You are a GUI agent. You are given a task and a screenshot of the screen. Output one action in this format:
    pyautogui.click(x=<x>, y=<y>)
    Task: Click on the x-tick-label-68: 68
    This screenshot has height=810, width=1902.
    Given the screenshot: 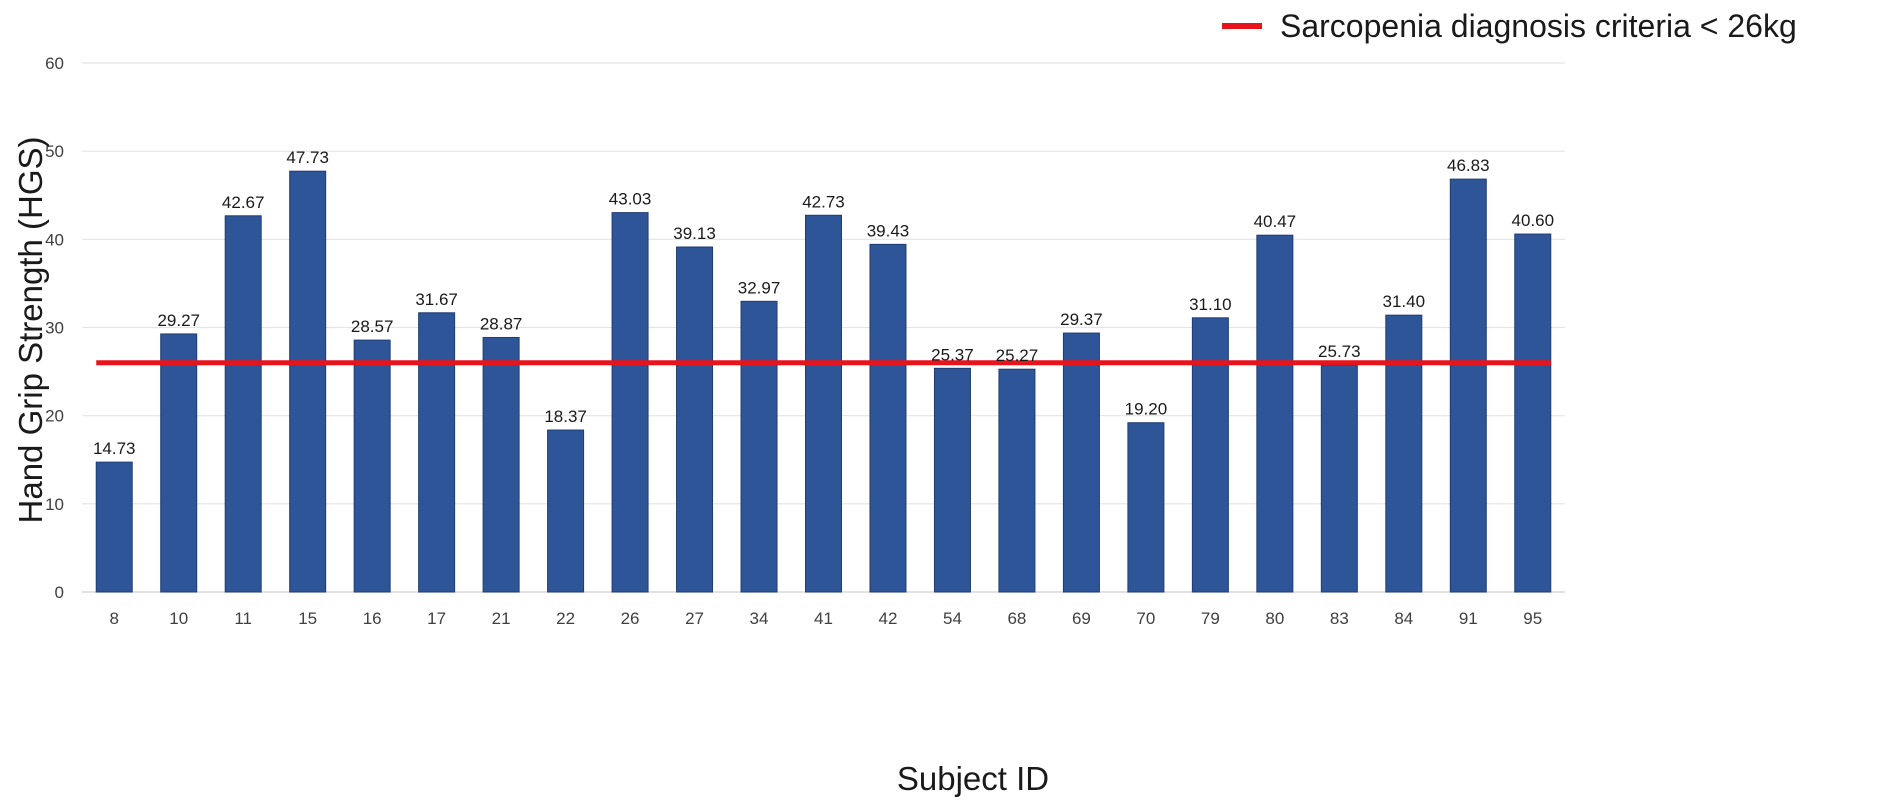 What is the action you would take?
    pyautogui.click(x=1016, y=618)
    